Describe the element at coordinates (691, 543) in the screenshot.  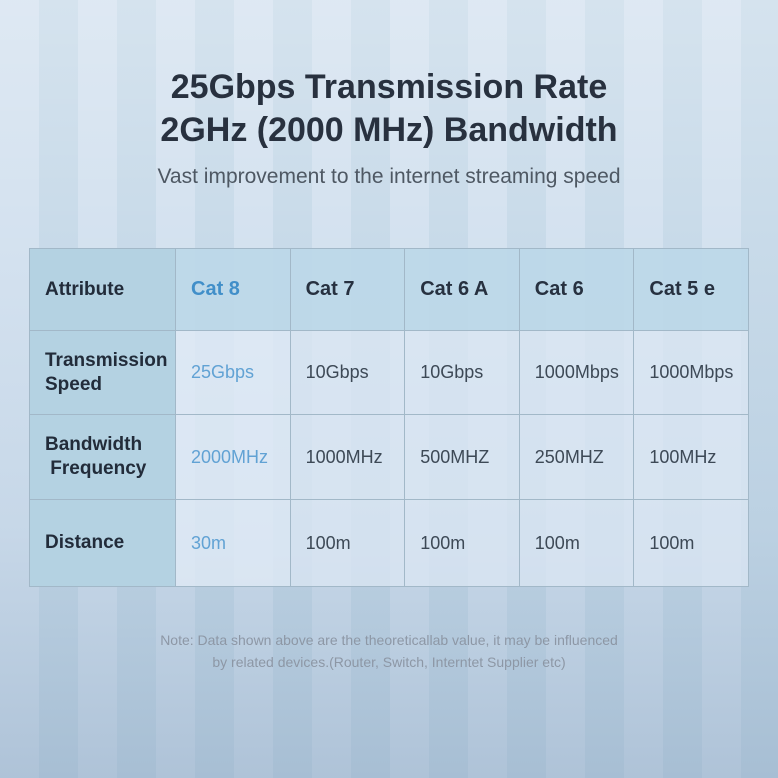
I see `cell-distance-cat5e: 100m` at that location.